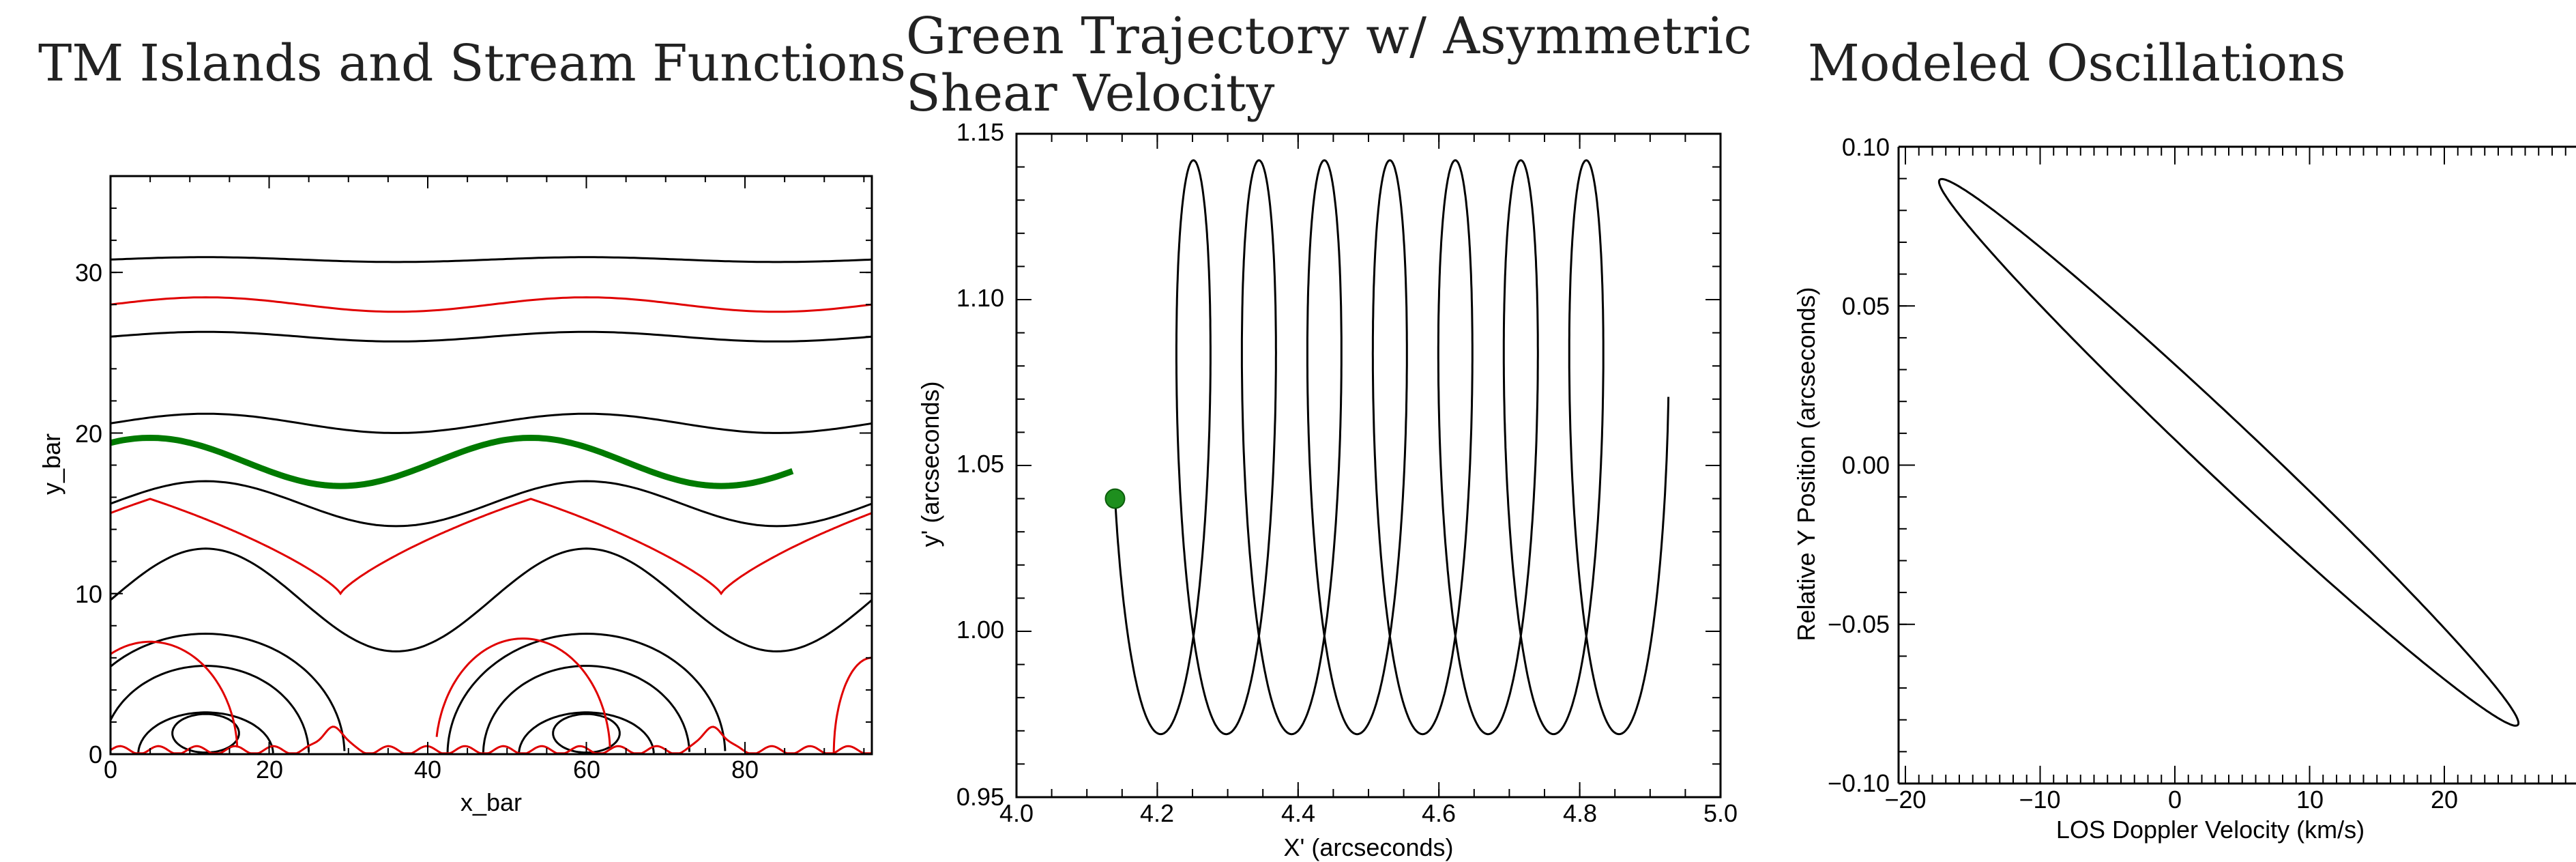  Describe the element at coordinates (930, 464) in the screenshot. I see `y-axis-label: y' (arcseconds)` at that location.